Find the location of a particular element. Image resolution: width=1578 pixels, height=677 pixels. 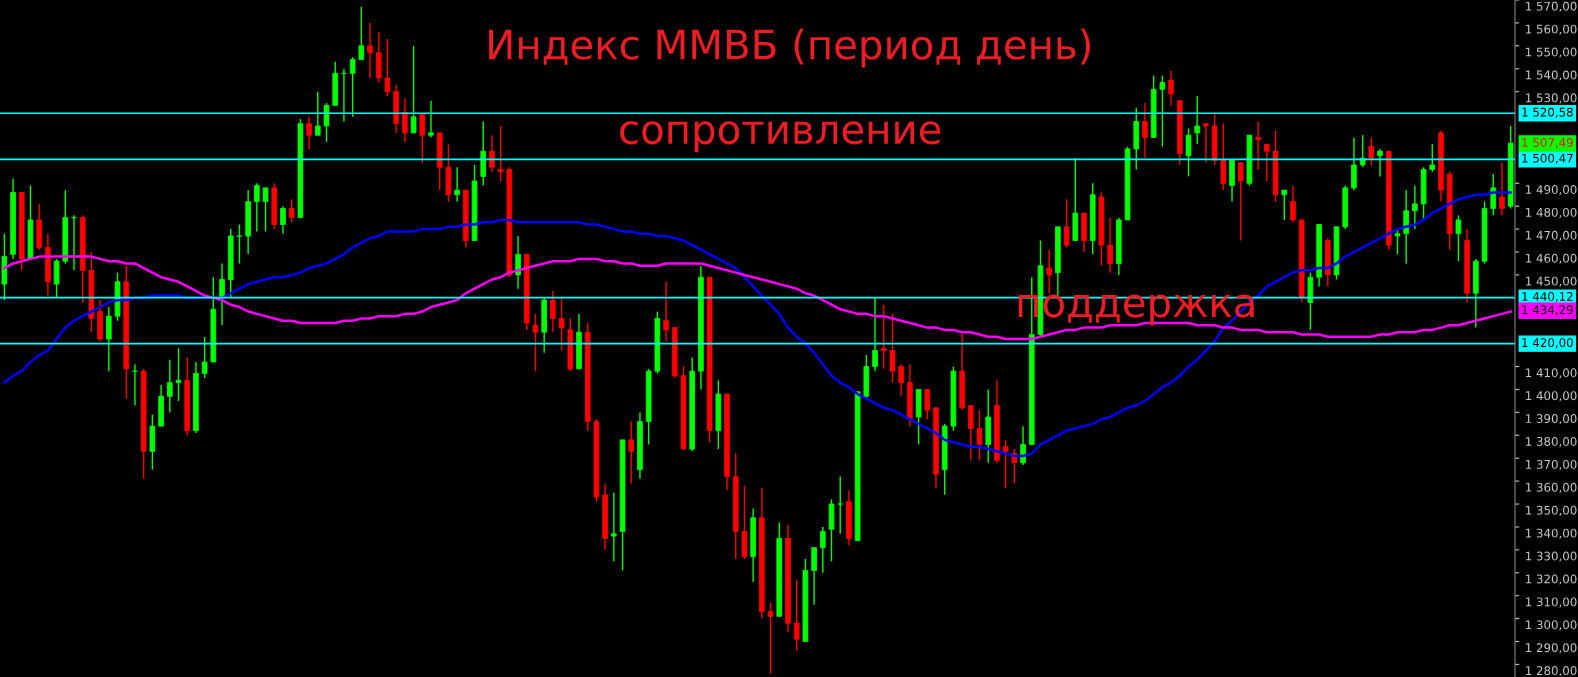

y-tick-label: 1 280,00 is located at coordinates (1551, 671).